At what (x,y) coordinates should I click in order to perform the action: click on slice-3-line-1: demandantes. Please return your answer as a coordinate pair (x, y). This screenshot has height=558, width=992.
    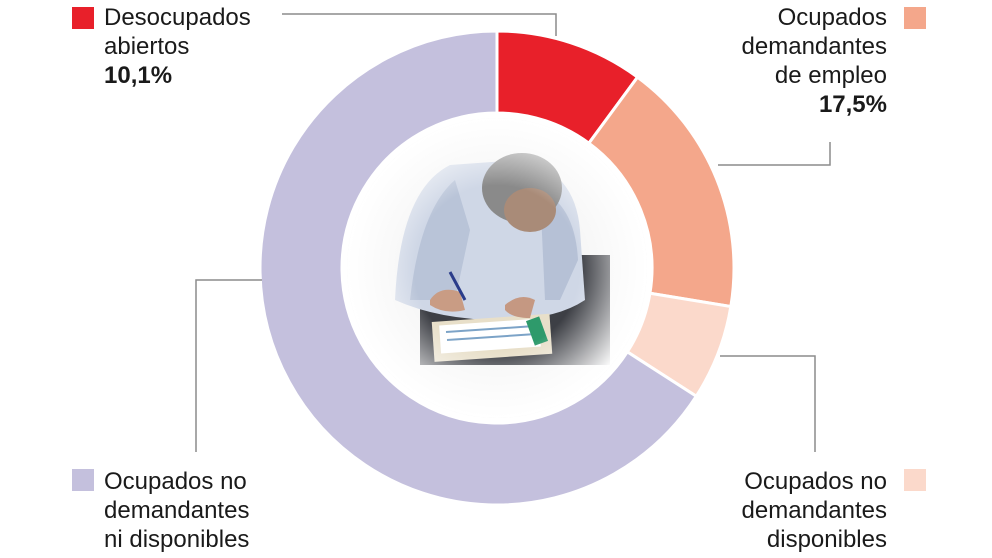
    Looking at the image, I should click on (177, 510).